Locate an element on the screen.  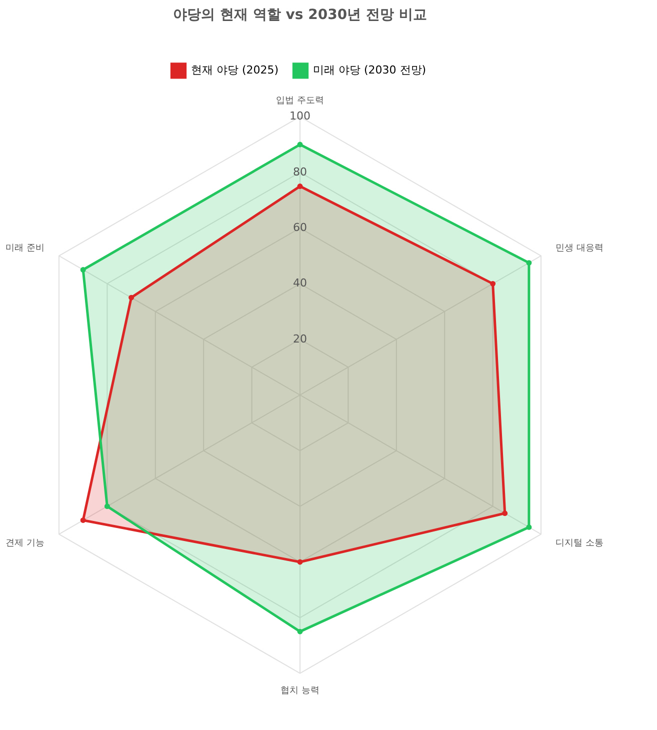
spoke-label: 견제 기능 is located at coordinates (25, 543).